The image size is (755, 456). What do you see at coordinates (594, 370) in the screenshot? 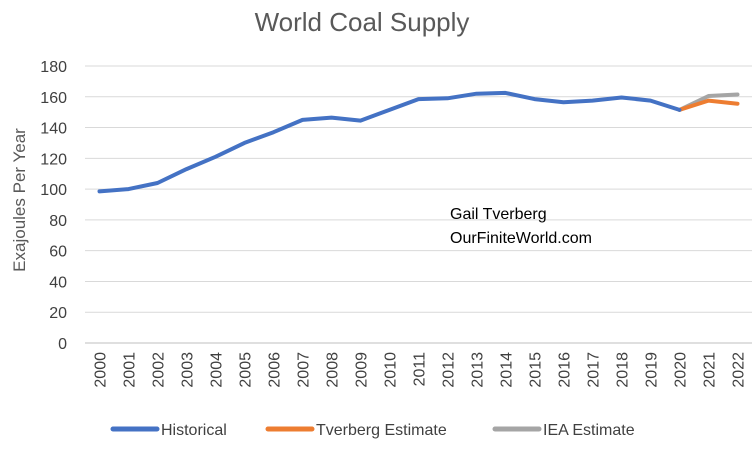
I see `x-tick-label: 2017` at bounding box center [594, 370].